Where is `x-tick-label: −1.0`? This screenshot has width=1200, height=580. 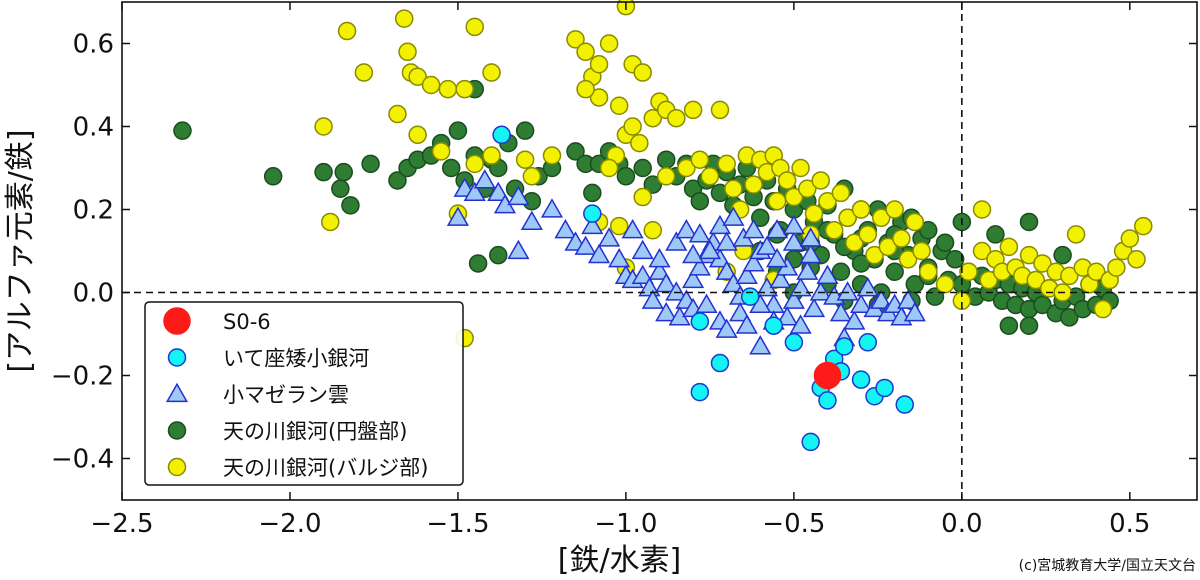
x-tick-label: −1.0 is located at coordinates (625, 524).